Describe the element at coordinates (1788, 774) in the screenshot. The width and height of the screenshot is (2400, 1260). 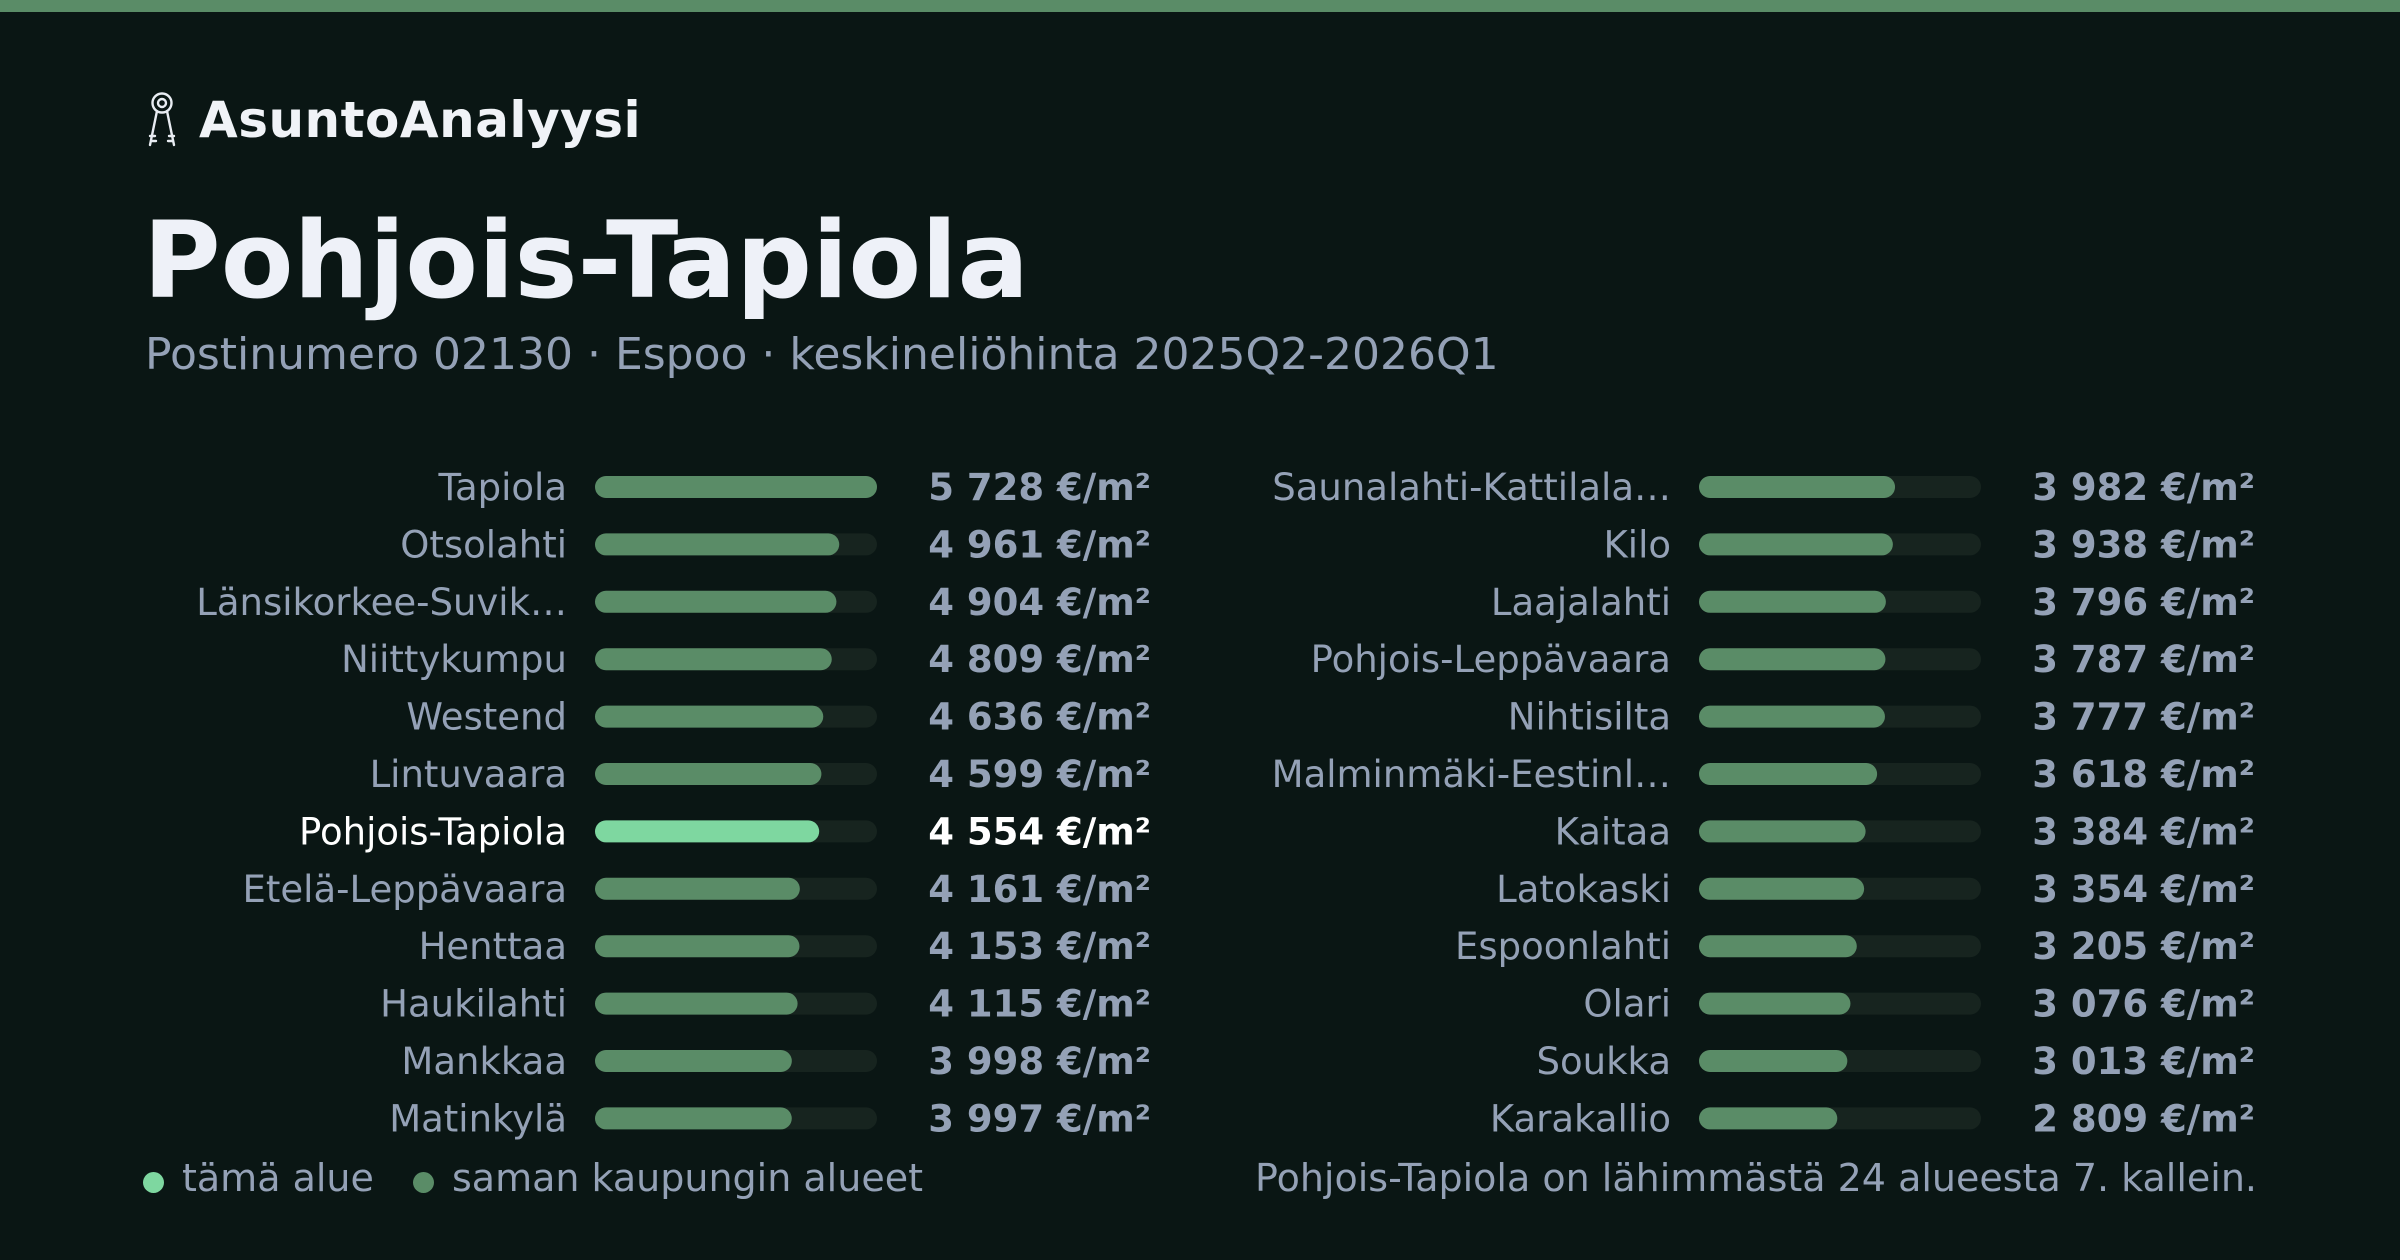
I see `bar-col2-row6` at that location.